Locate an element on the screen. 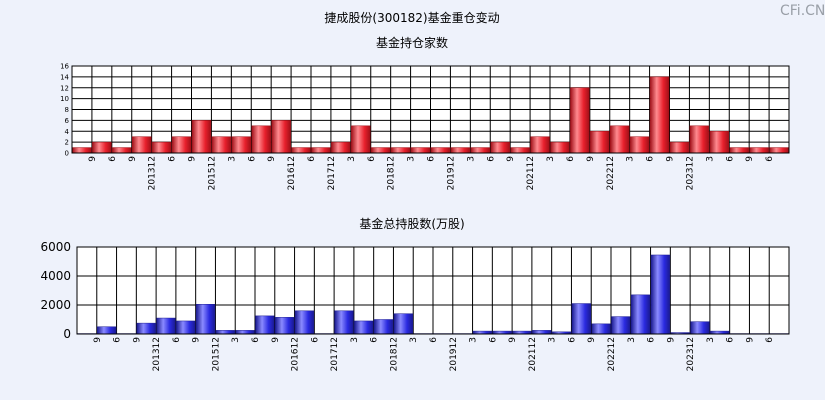 This screenshot has width=825, height=400. y-tick-label: 14 is located at coordinates (64, 77).